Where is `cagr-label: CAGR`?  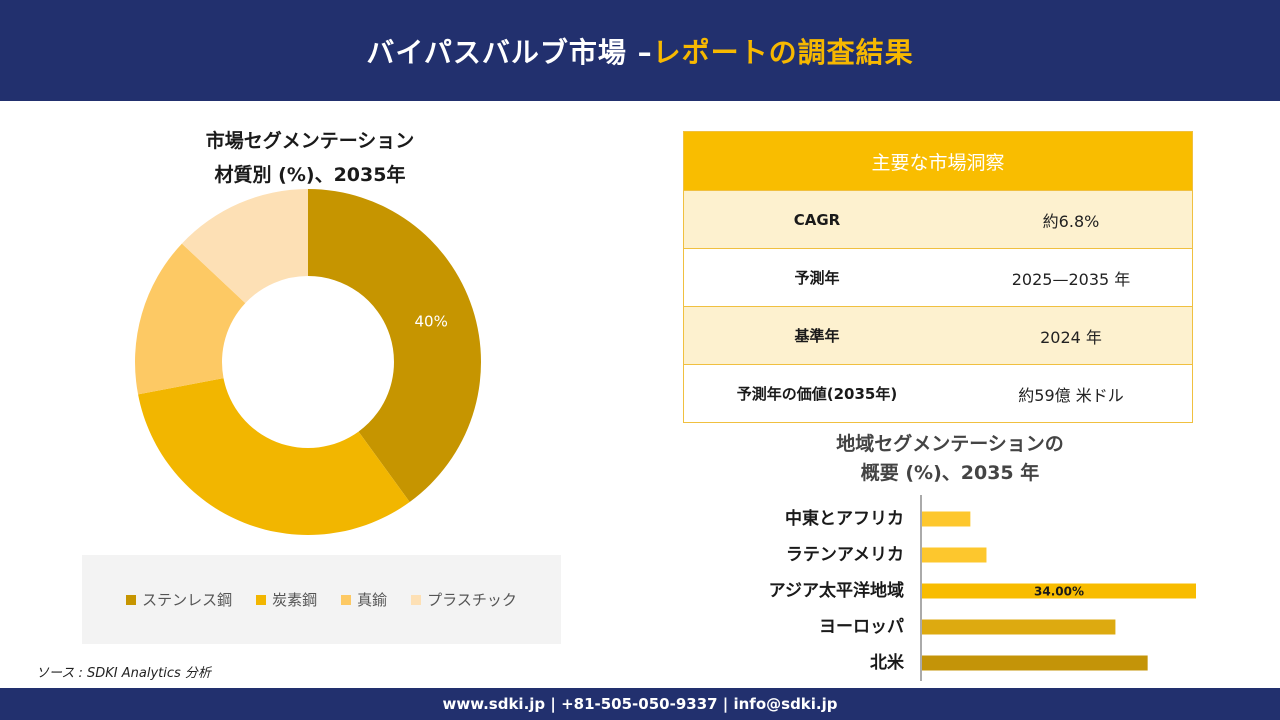
cagr-label: CAGR is located at coordinates (817, 219).